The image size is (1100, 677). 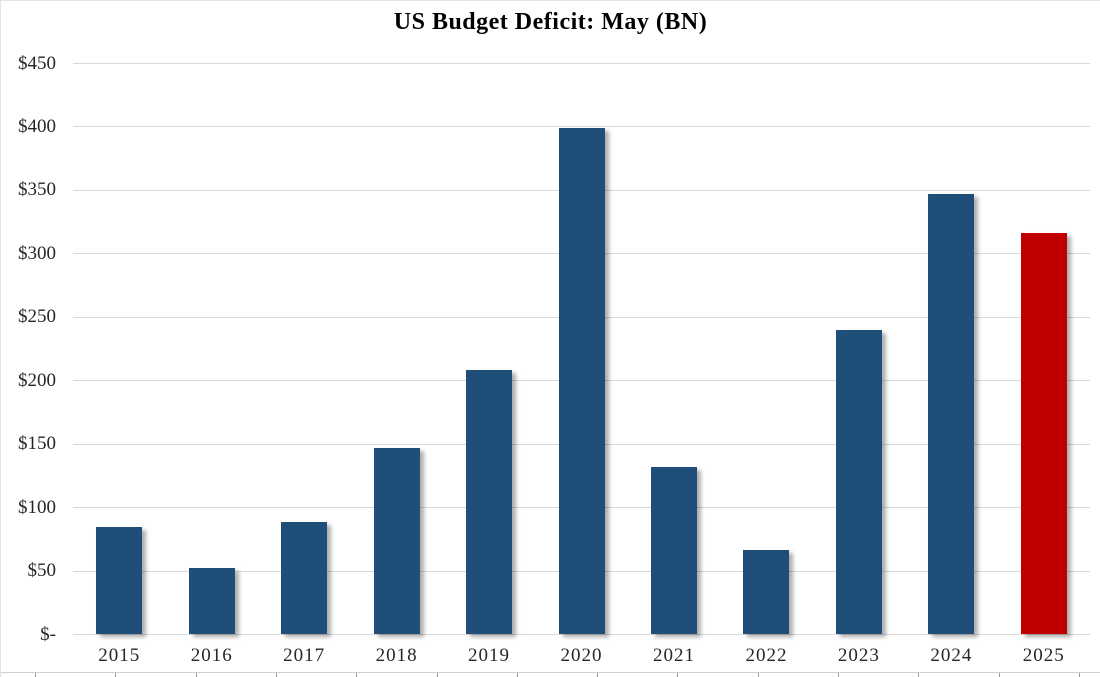 I want to click on bar-2025, so click(x=1043, y=433).